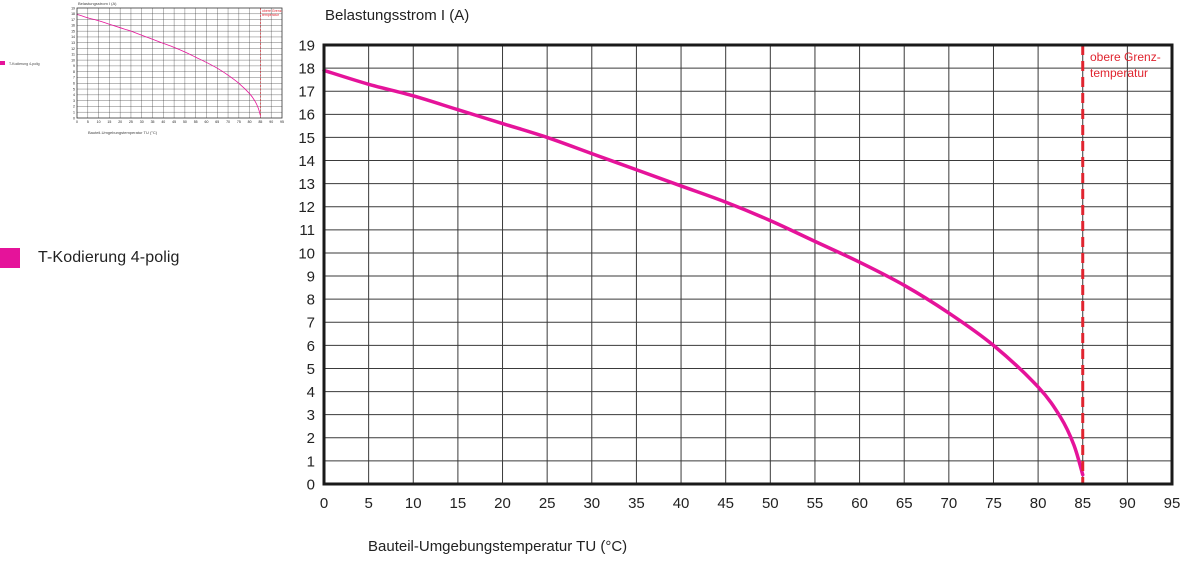  I want to click on thumbnail-curve, so click(168, 65).